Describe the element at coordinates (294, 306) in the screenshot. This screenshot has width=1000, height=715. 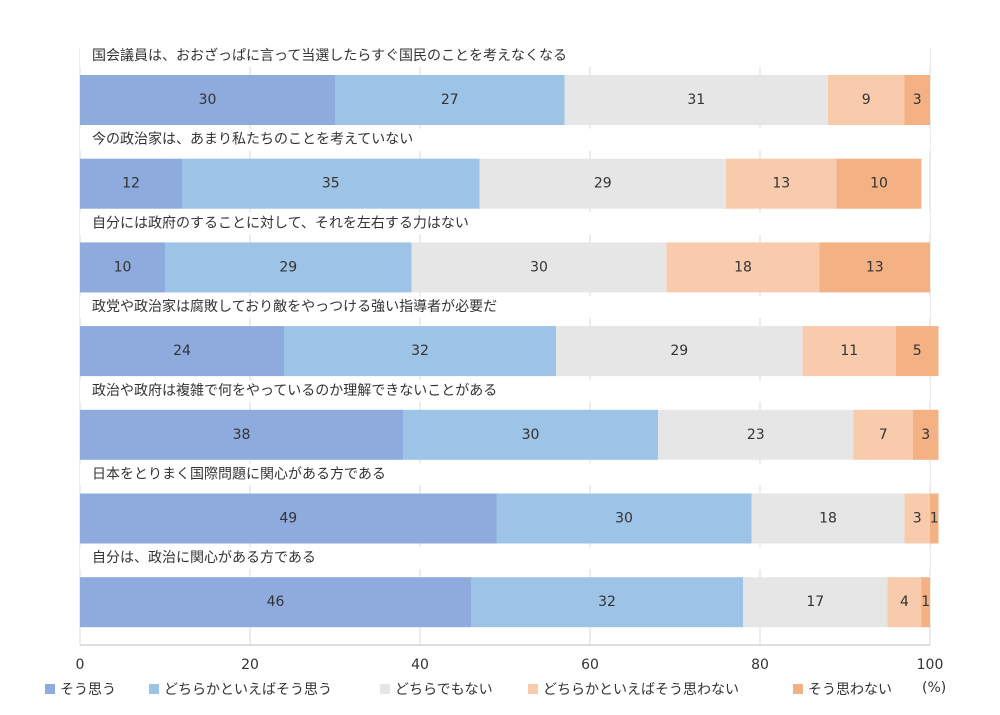
I see `row-label: 政党や政治家は腐敗しており敵をやっつける強い指導者が必要だ` at that location.